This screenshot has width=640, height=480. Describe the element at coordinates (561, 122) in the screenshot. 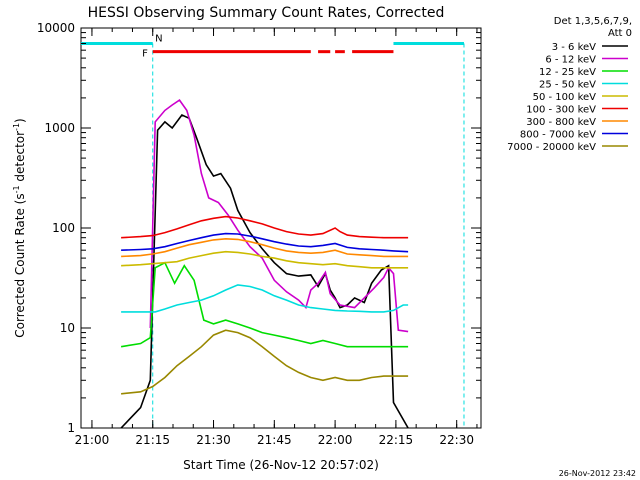

I see `legend-label-6: 300 - 800 keV` at that location.